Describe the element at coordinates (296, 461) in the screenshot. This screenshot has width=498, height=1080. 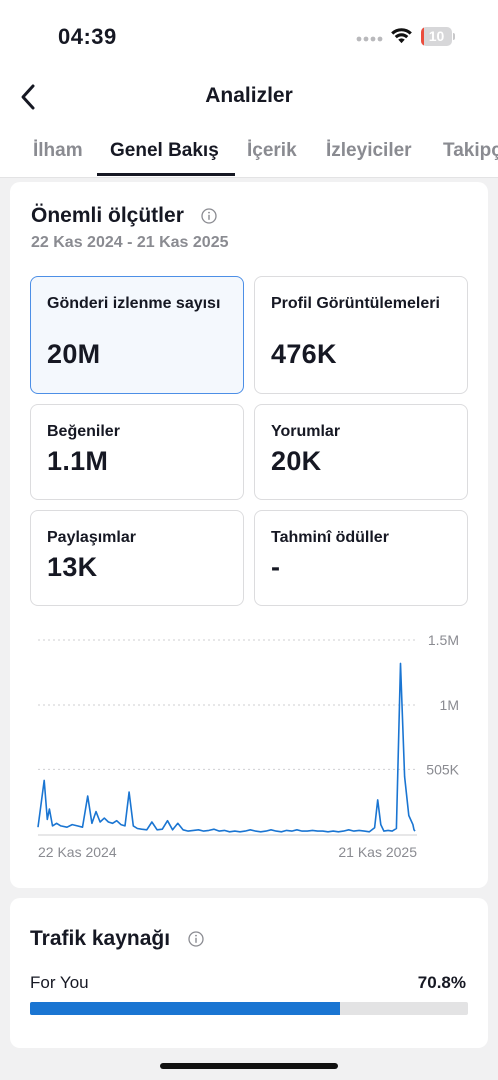
I see `metric-value: 20K` at that location.